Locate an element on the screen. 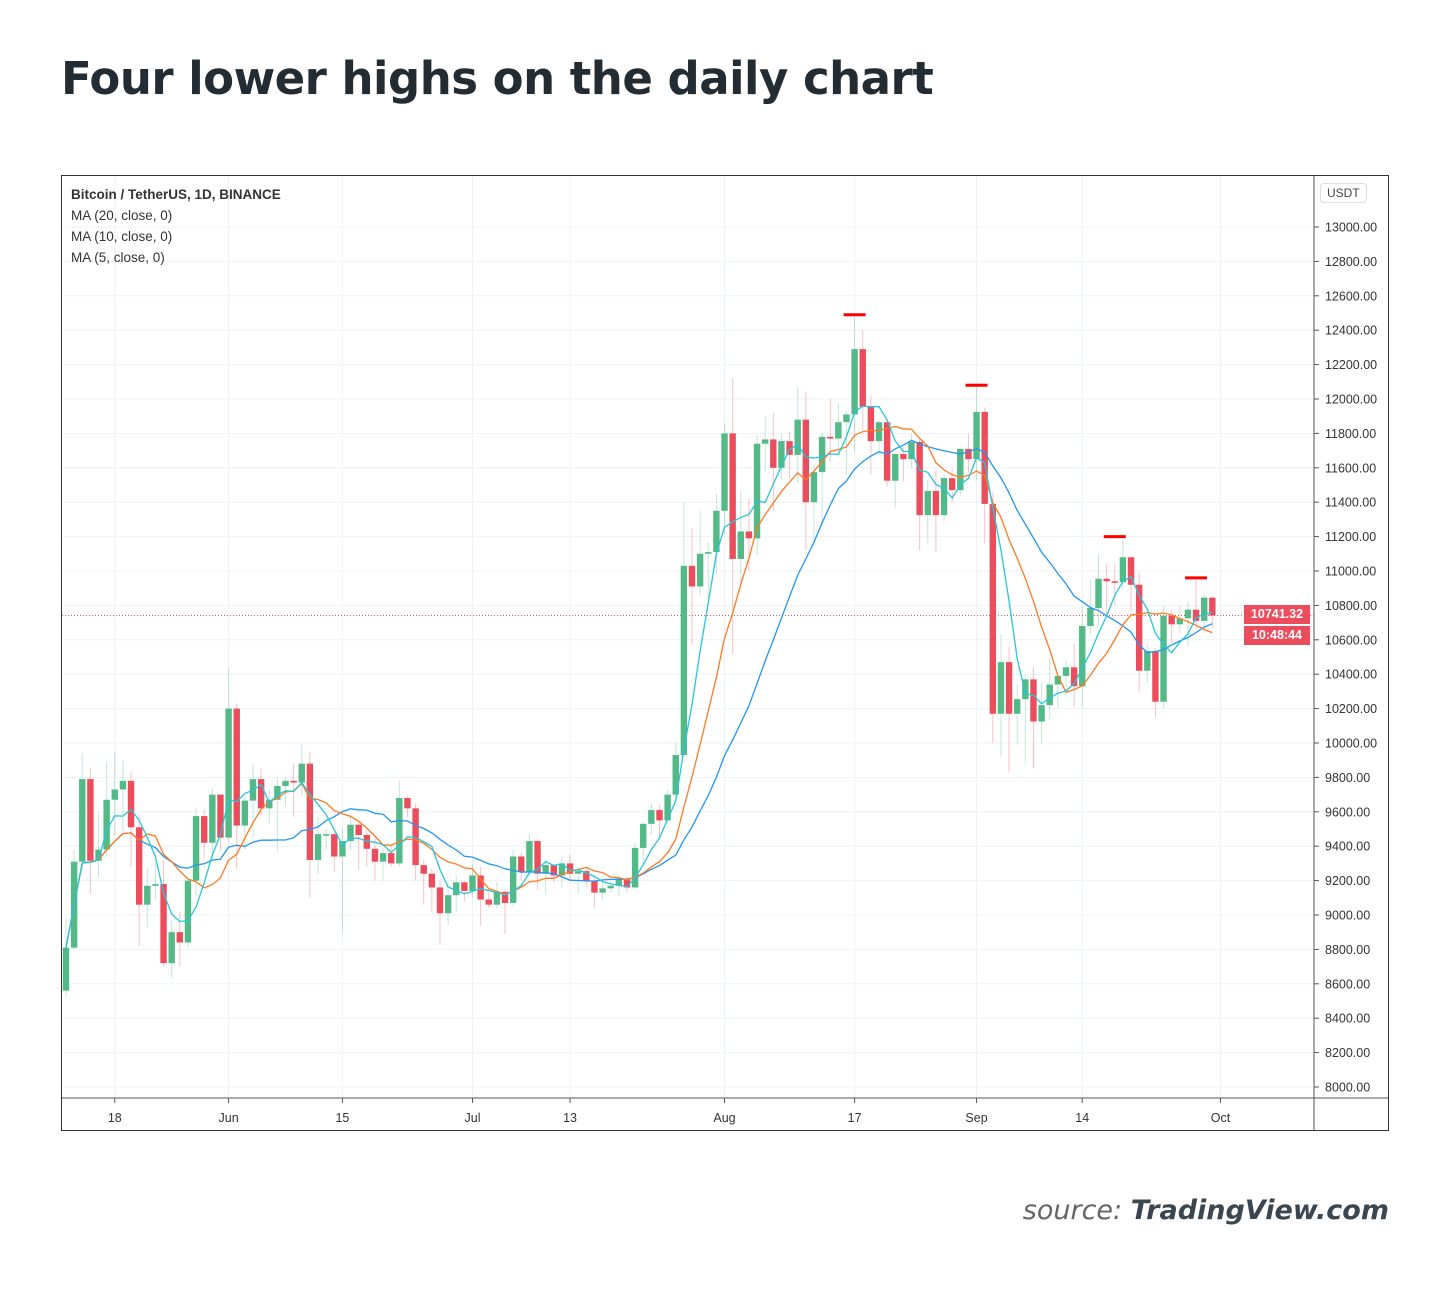 This screenshot has width=1450, height=1292. currency-button: USDT is located at coordinates (1343, 193).